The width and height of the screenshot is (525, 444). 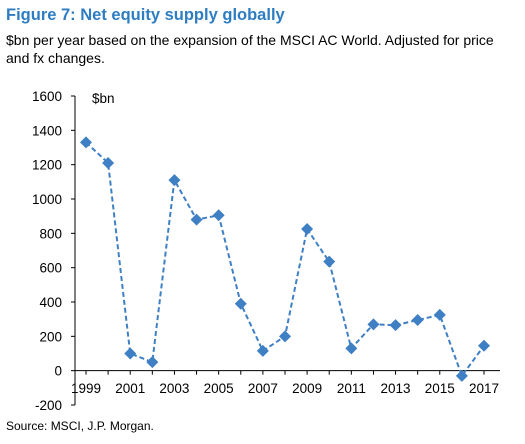 What do you see at coordinates (50, 336) in the screenshot?
I see `y-tick-label: 200` at bounding box center [50, 336].